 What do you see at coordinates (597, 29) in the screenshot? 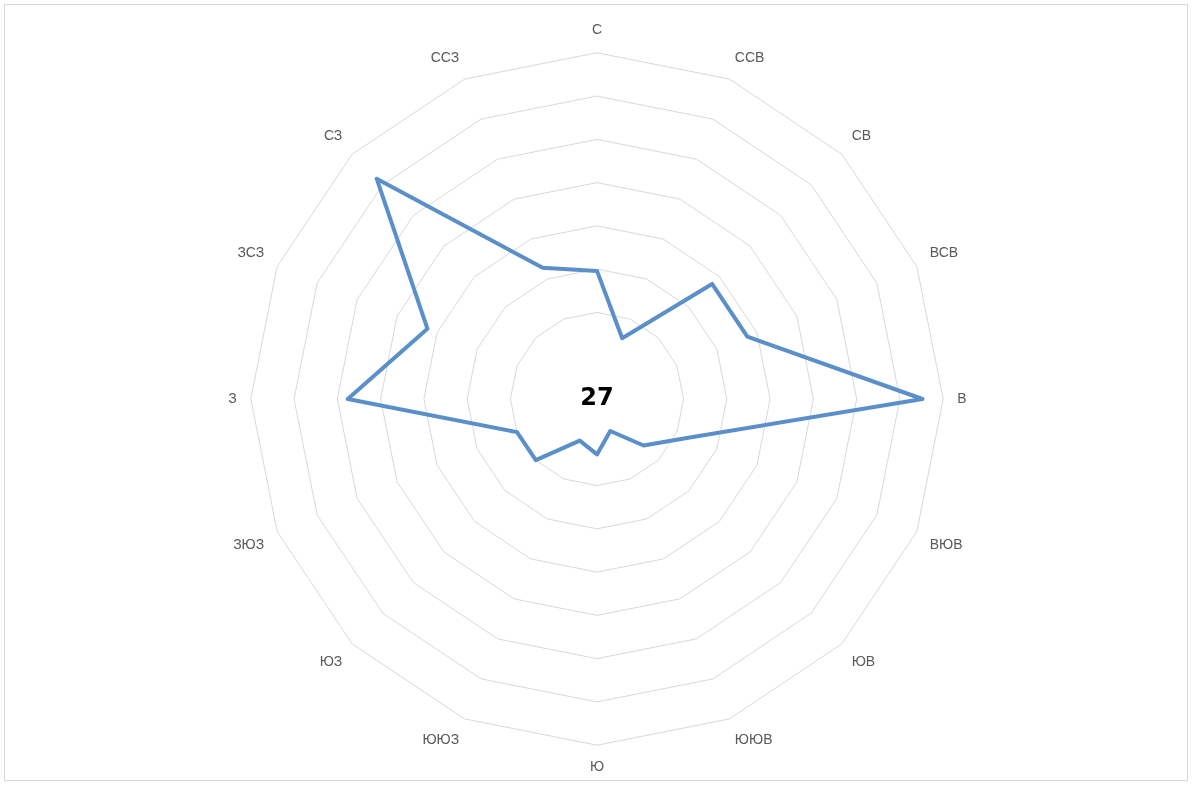
I see `spoke-label: С` at bounding box center [597, 29].